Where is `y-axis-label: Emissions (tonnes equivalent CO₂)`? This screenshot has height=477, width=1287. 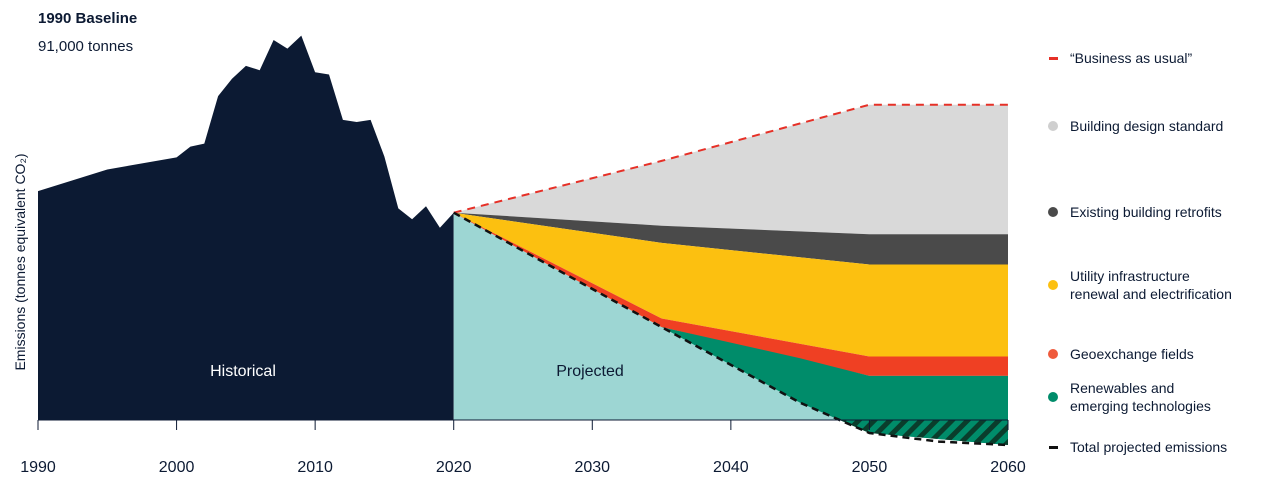 y-axis-label: Emissions (tonnes equivalent CO₂) is located at coordinates (20, 262).